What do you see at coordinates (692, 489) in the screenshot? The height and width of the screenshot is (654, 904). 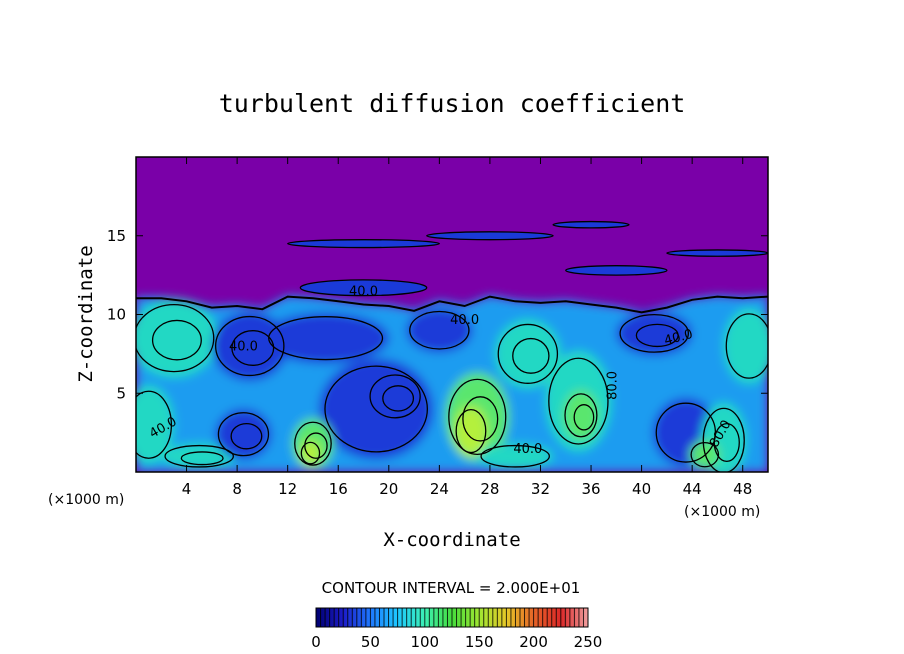 I see `x-tick-label: 44` at bounding box center [692, 489].